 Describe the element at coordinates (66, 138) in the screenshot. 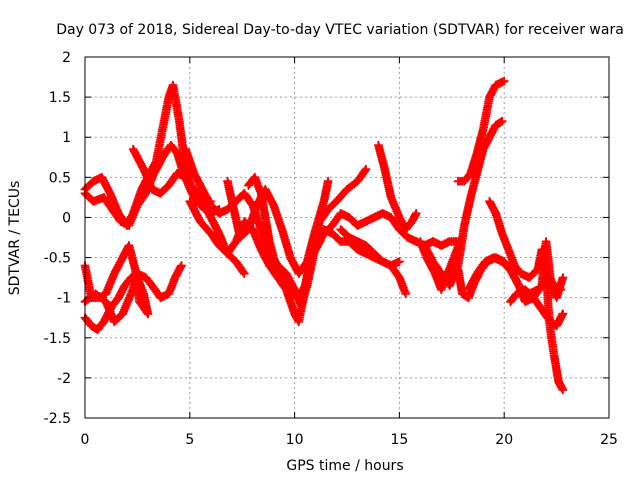

I see `y-tick-label: 1` at that location.